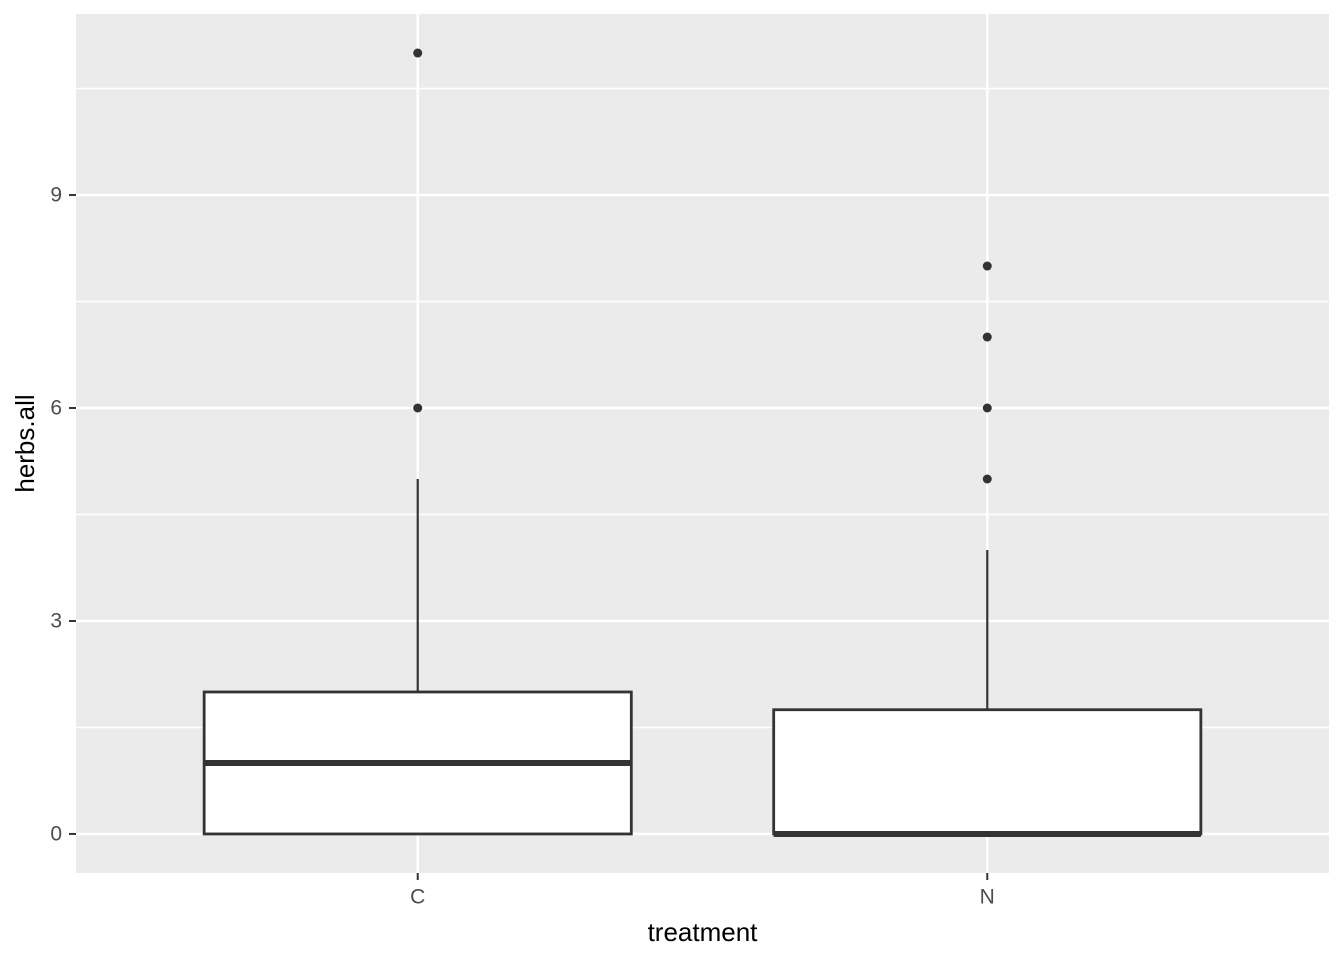 Image resolution: width=1344 pixels, height=960 pixels. Describe the element at coordinates (25, 443) in the screenshot. I see `y-axis-title: herbs.all` at that location.